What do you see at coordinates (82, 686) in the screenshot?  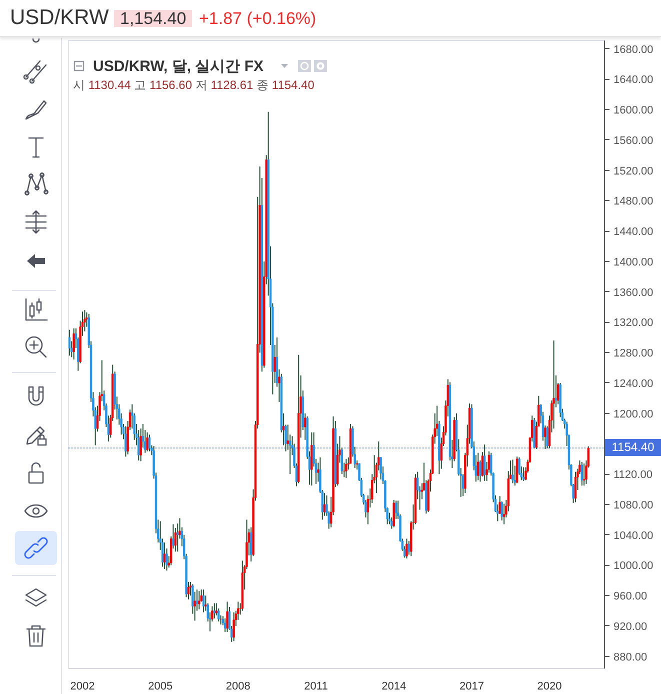 I see `x-tick-label: 2002` at bounding box center [82, 686].